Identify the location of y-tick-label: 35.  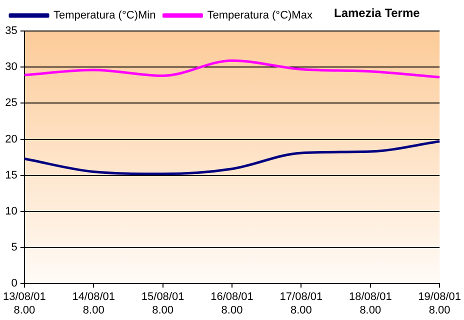
(11, 31).